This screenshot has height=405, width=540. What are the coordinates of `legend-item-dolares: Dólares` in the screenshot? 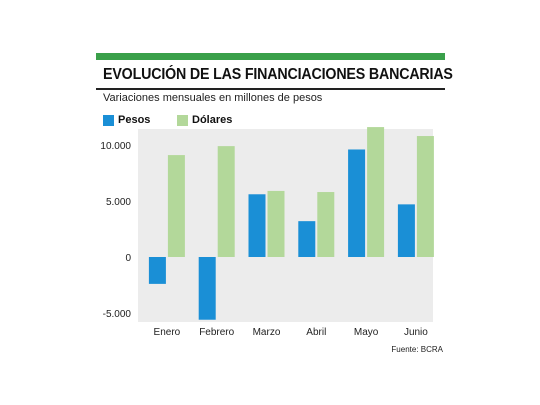 It's located at (204, 120).